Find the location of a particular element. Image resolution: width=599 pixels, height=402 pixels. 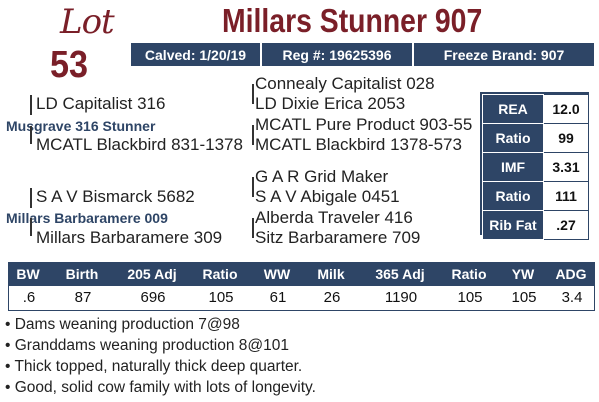

dam-sire: S A V Bismarck 5682 is located at coordinates (115, 196).